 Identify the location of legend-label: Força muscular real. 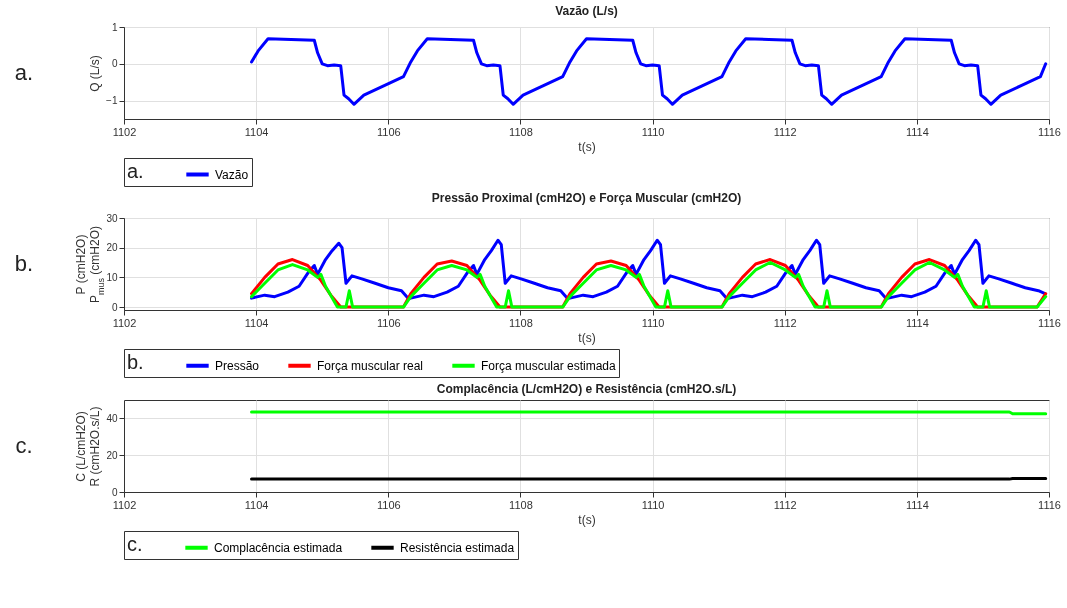
(370, 365).